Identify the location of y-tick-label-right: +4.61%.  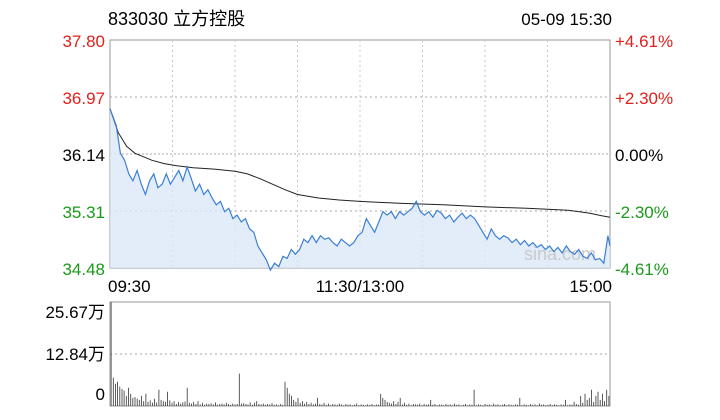
(644, 41).